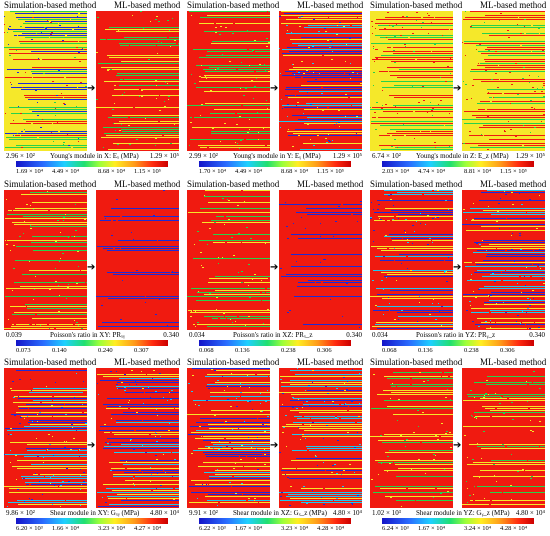 The height and width of the screenshot is (536, 550). Describe the element at coordinates (295, 171) in the screenshot. I see `colorbar-tick: 8.68 × 10⁴` at that location.